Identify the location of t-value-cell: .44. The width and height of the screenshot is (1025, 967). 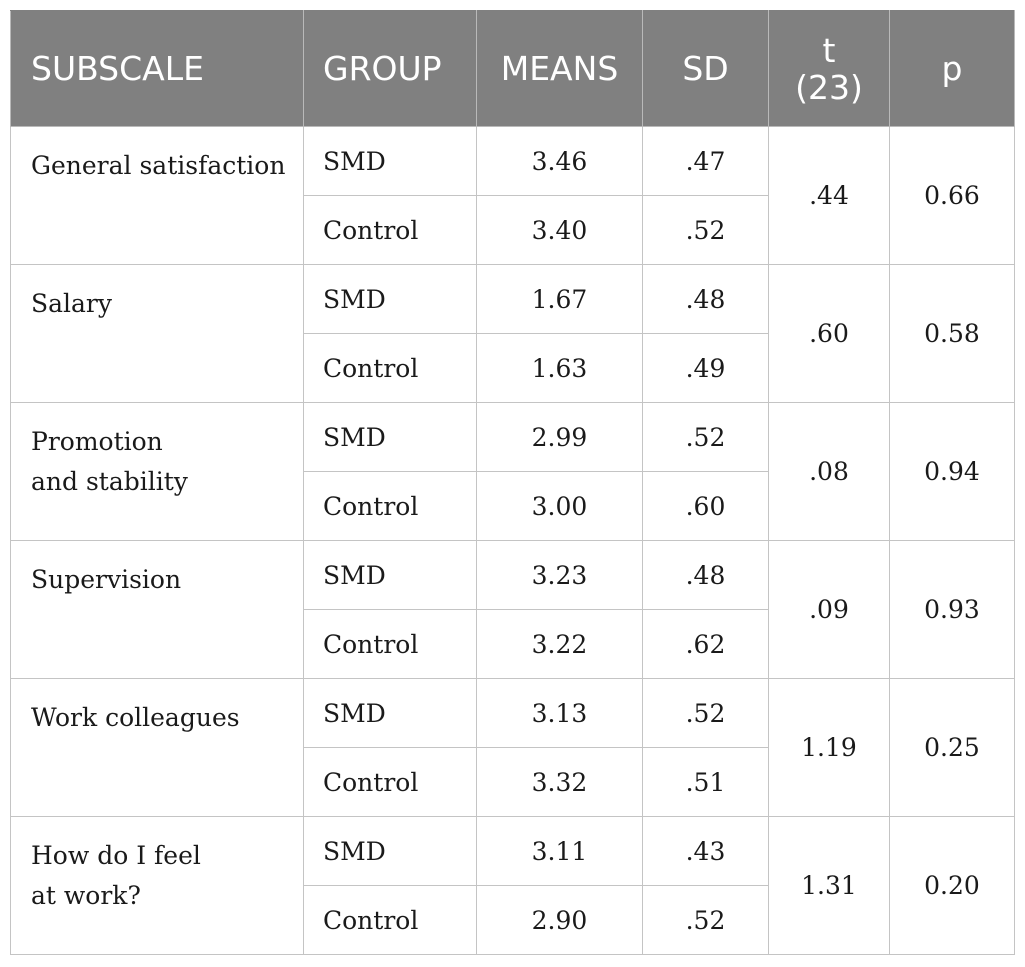
(829, 195).